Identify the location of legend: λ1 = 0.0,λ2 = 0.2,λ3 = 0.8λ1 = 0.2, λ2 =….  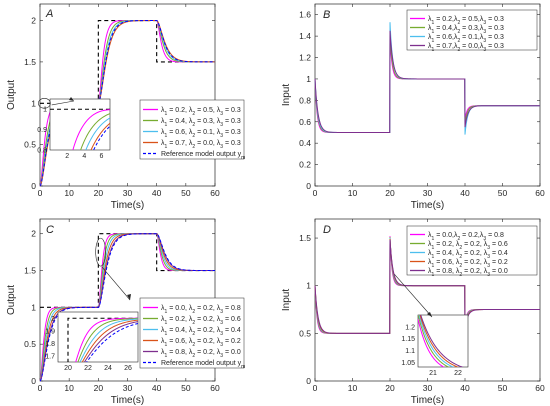
(472, 251).